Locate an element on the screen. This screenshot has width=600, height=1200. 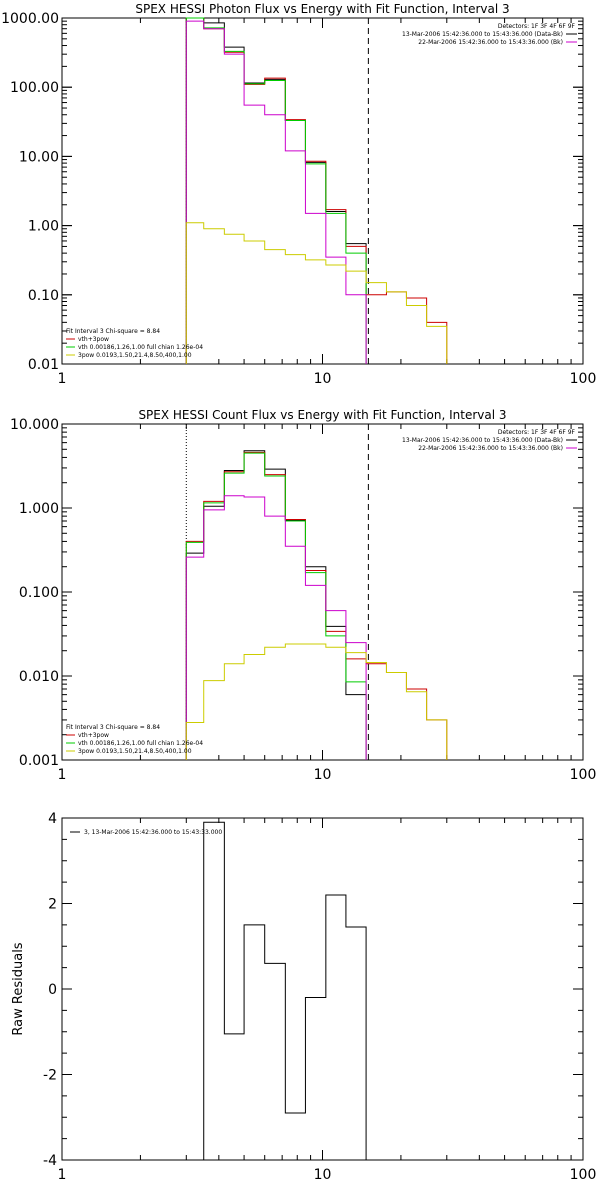
y-tick-label: 1.000 is located at coordinates (39, 509).